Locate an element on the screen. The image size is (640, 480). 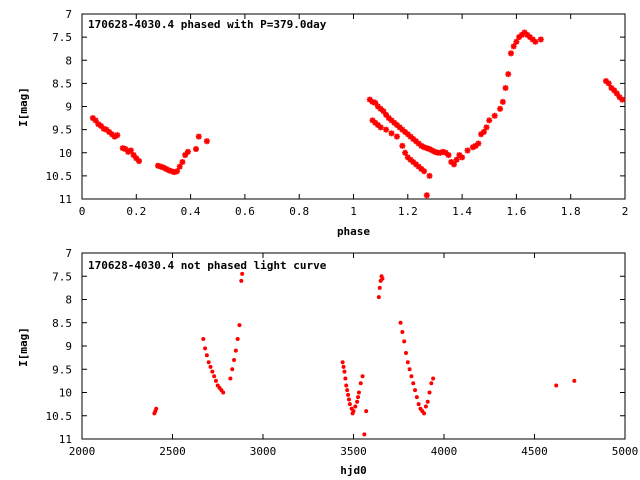
y-tick-label: 7 is located at coordinates (68, 253).